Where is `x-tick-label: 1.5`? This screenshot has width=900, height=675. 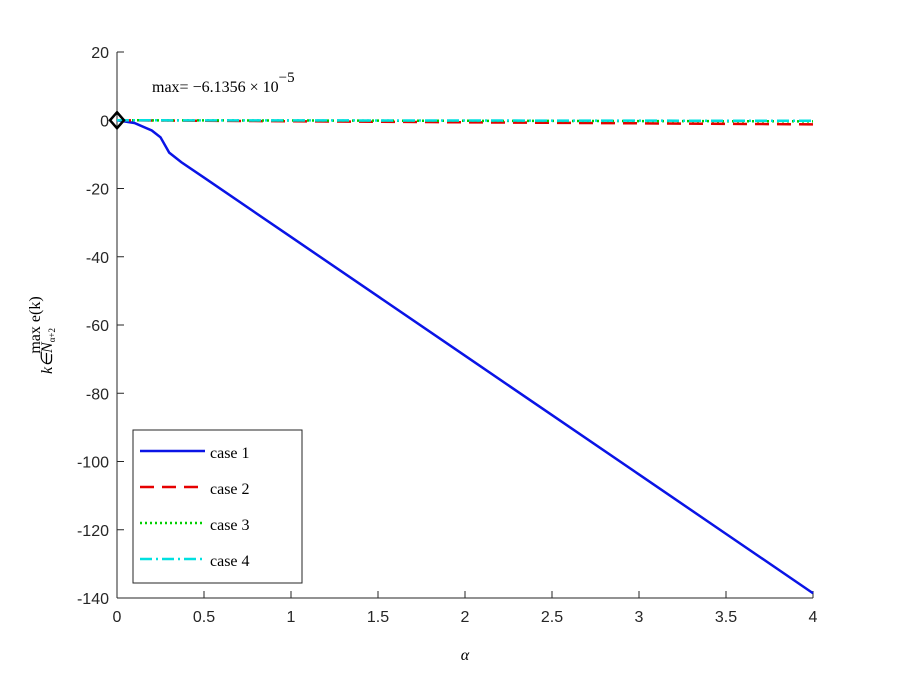 x-tick-label: 1.5 is located at coordinates (378, 617).